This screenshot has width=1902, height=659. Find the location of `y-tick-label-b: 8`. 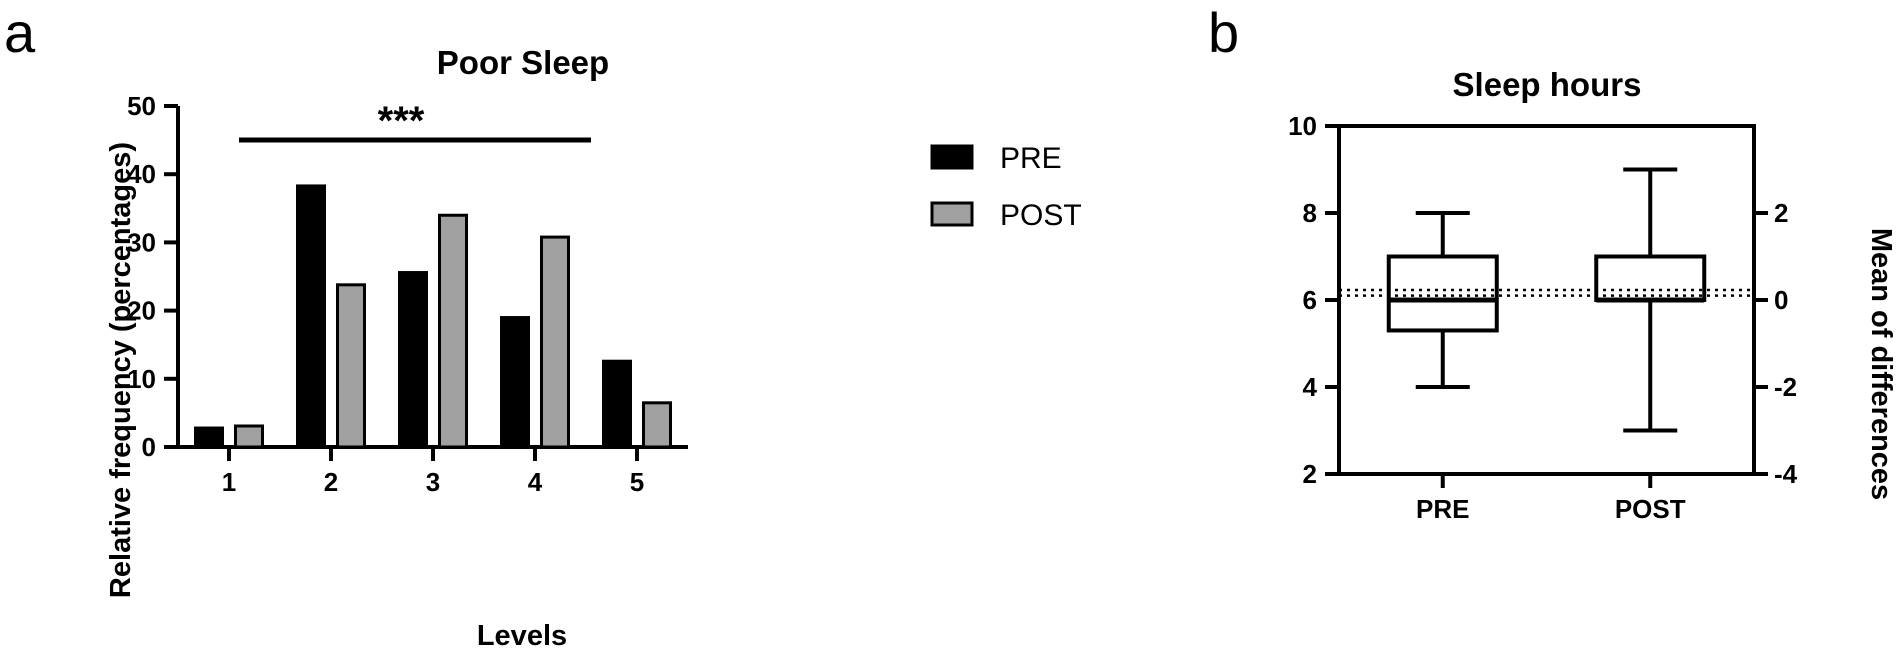

y-tick-label-b: 8 is located at coordinates (1310, 213).